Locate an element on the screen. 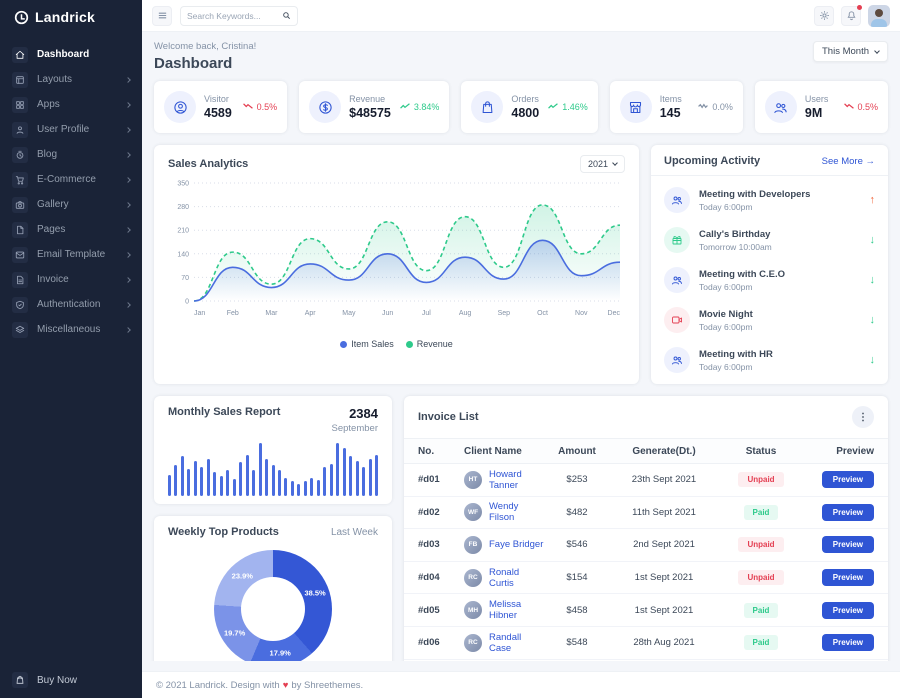 This screenshot has height=698, width=900. settings-button is located at coordinates (824, 15).